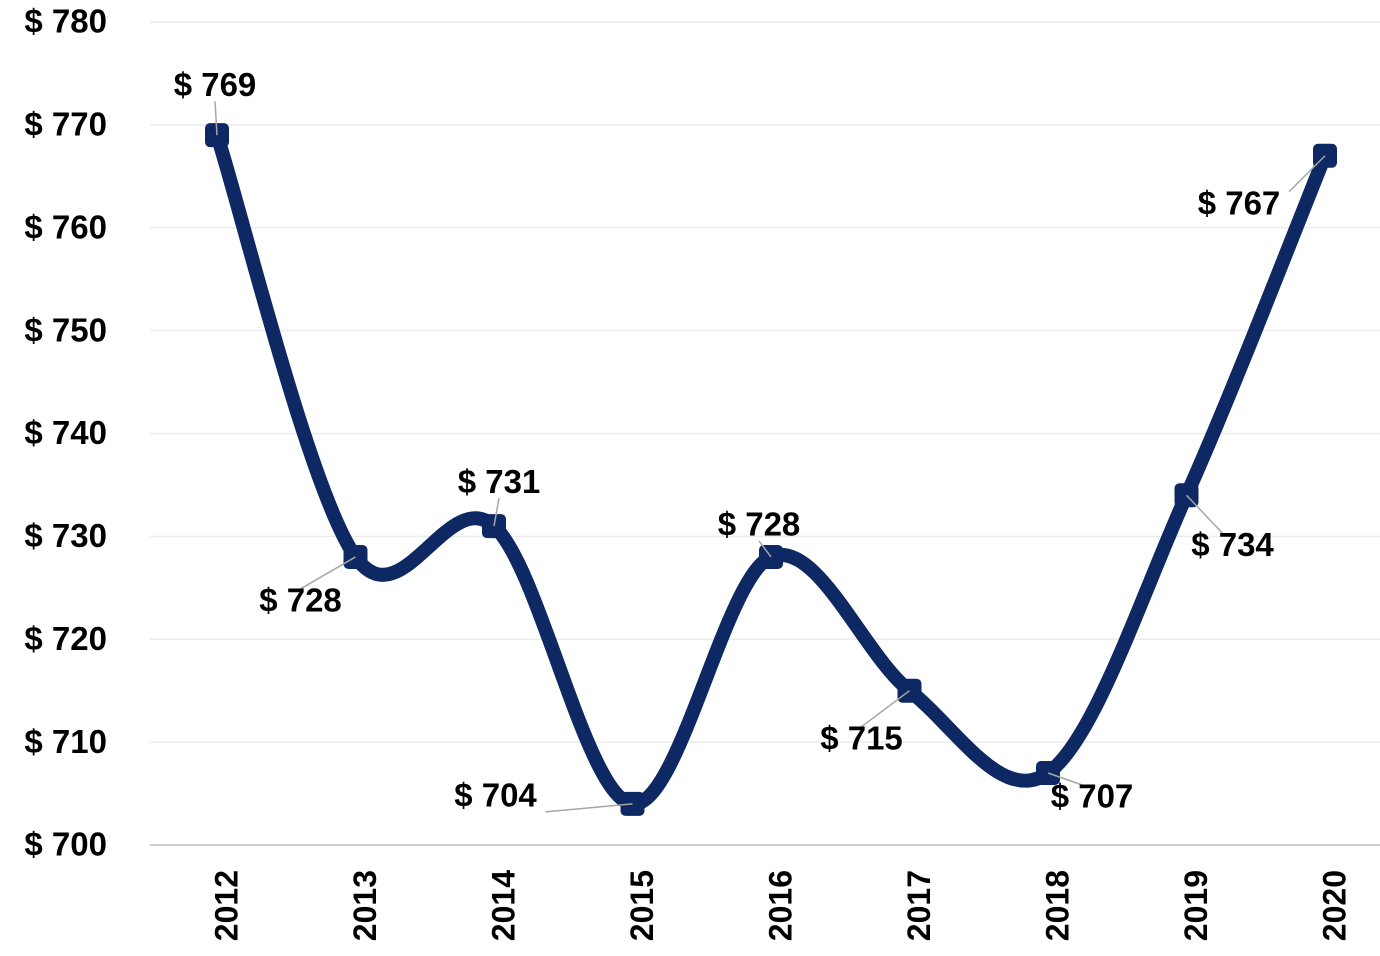 The height and width of the screenshot is (956, 1380). Describe the element at coordinates (65, 741) in the screenshot. I see `y-tick-label: $ 710` at that location.